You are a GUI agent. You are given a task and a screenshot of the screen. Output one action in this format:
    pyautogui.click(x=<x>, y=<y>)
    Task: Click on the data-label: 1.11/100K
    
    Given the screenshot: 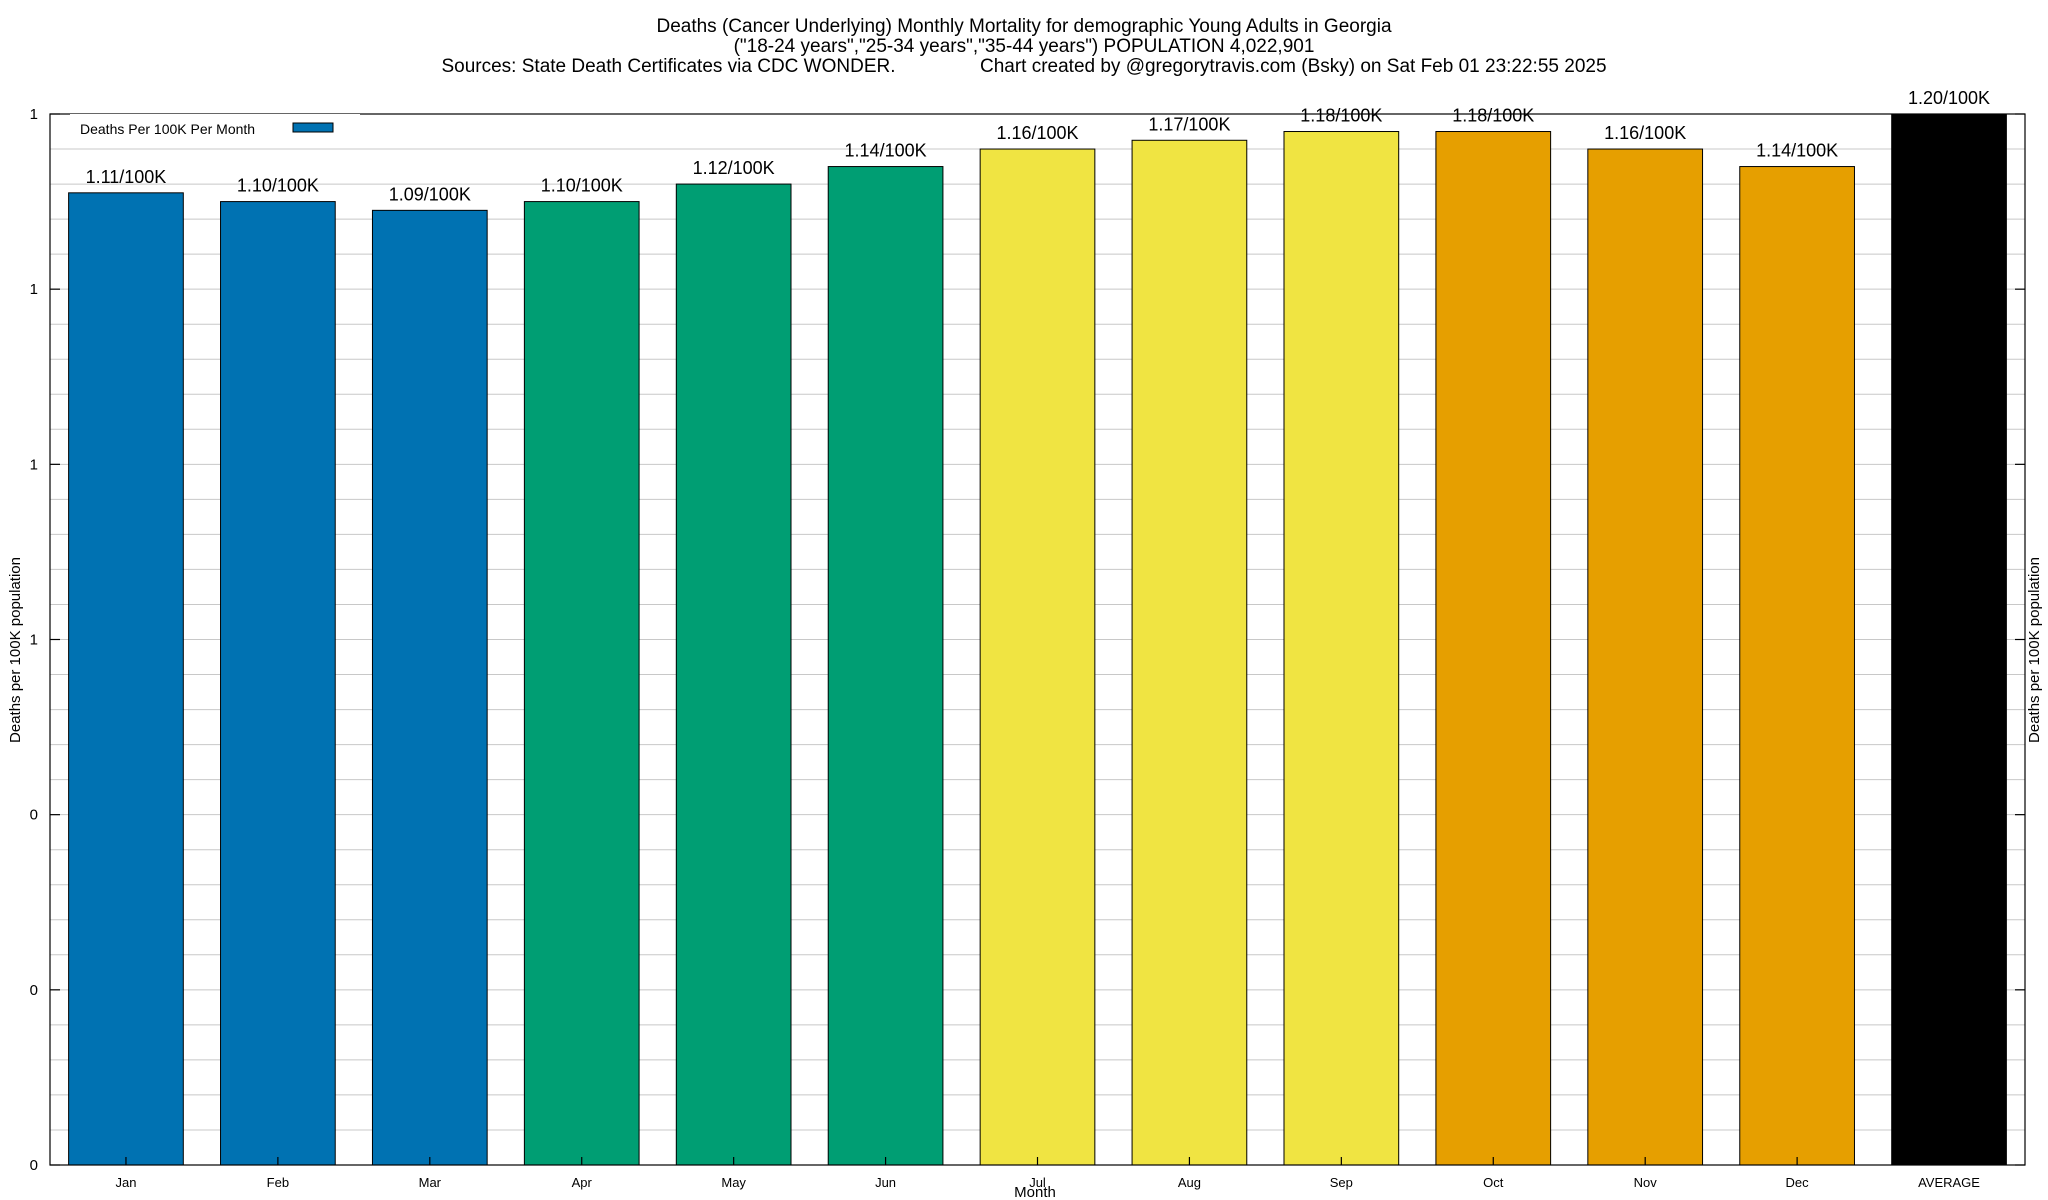 What is the action you would take?
    pyautogui.click(x=126, y=177)
    